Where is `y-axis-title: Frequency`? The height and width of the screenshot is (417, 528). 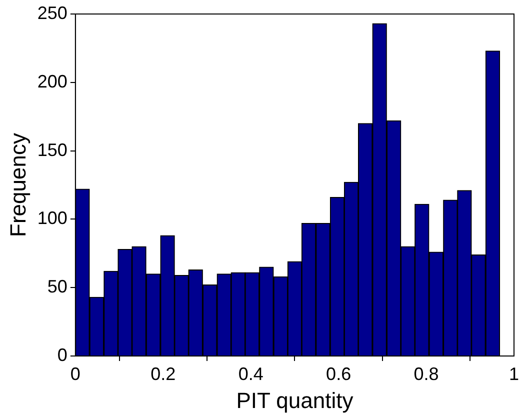
y-axis-title: Frequency is located at coordinates (17, 185).